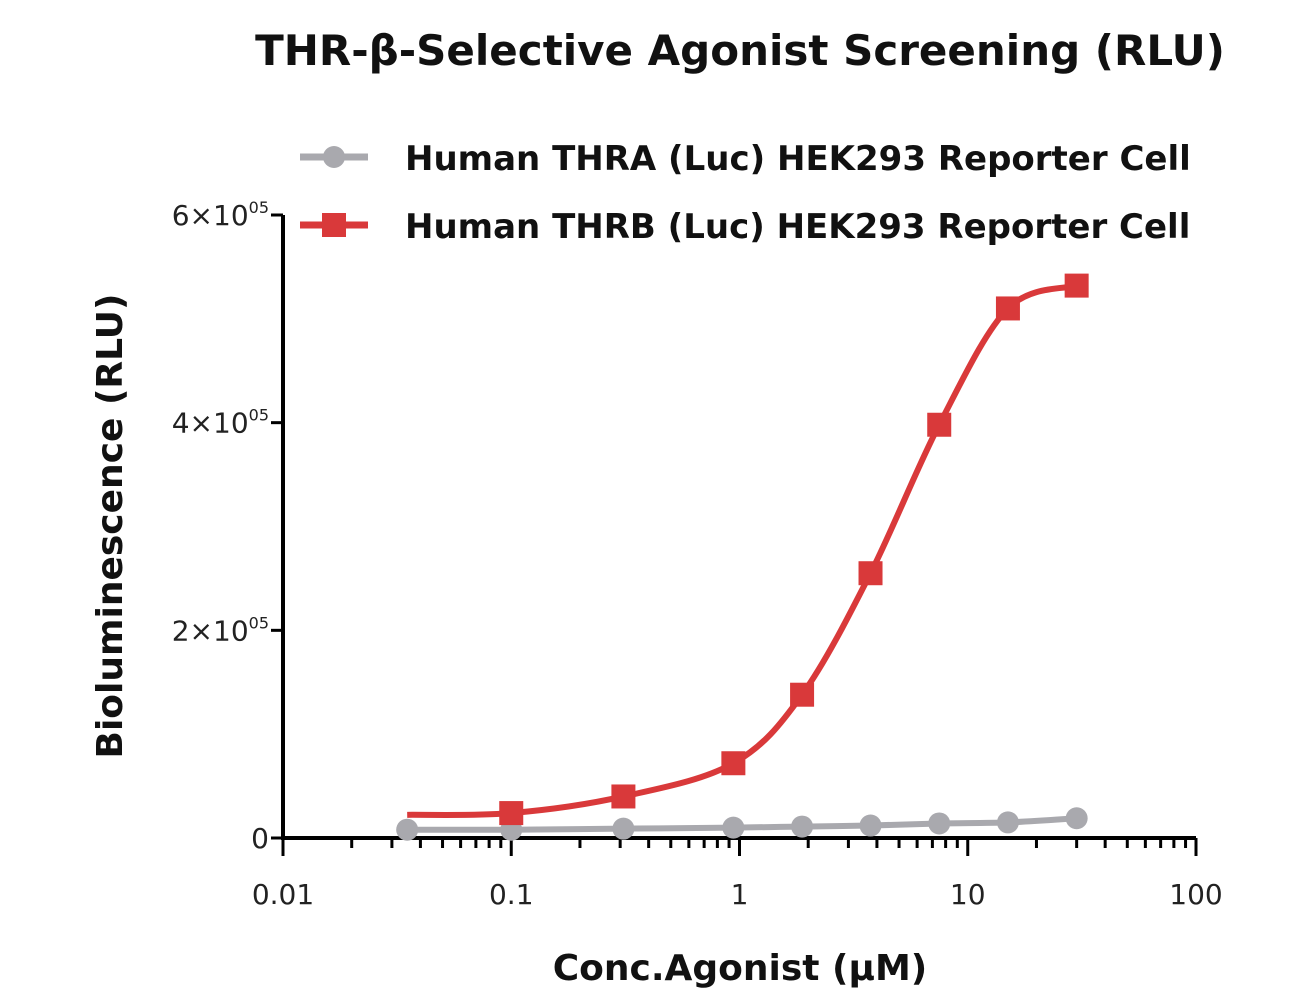 This screenshot has width=1316, height=998. What do you see at coordinates (283, 894) in the screenshot?
I see `x-tick-label: 0.01` at bounding box center [283, 894].